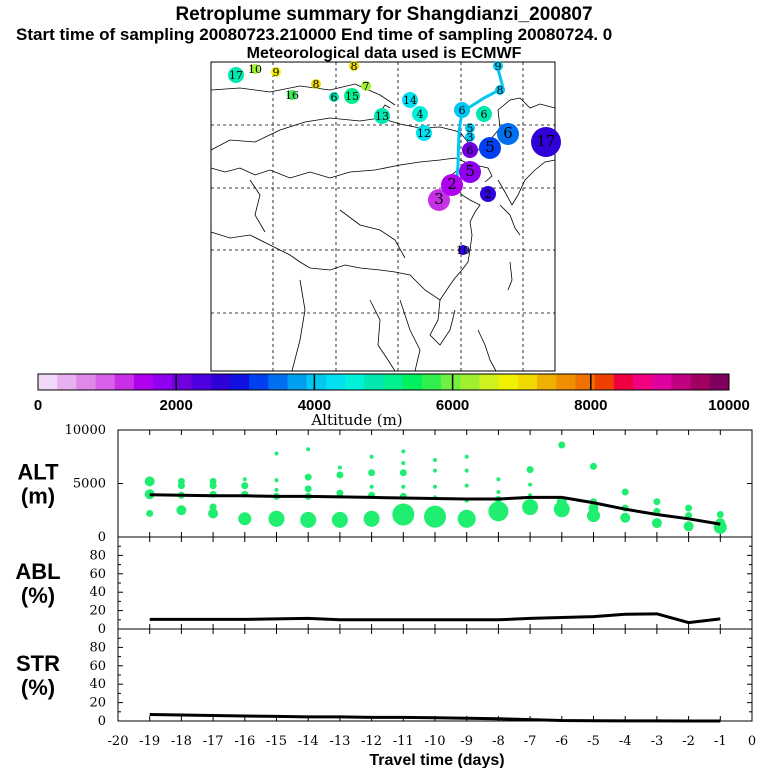 This screenshot has height=768, width=768. Describe the element at coordinates (593, 741) in the screenshot. I see `x-tick-label: -5` at that location.